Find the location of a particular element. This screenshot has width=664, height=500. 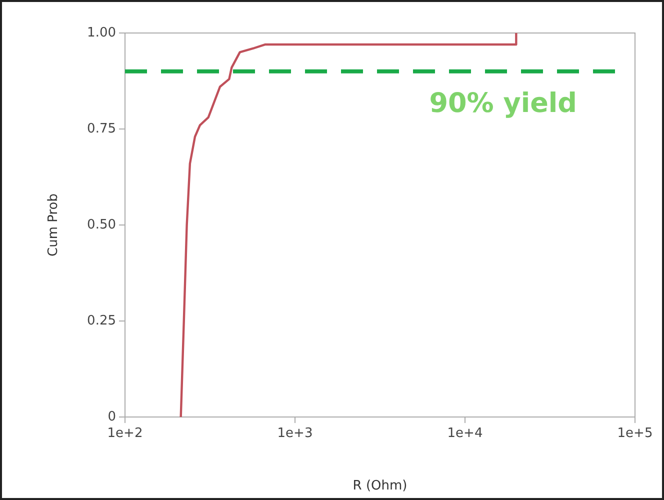

y-tick-label: 0 is located at coordinates (112, 416).